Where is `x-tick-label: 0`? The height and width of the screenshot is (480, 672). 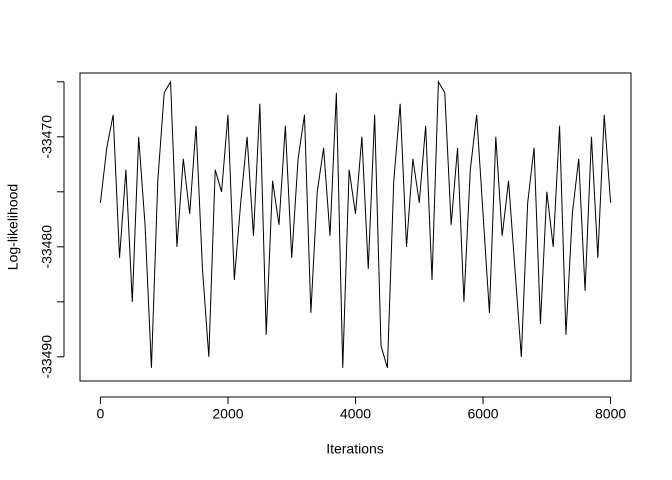
x-tick-label: 0 is located at coordinates (101, 414).